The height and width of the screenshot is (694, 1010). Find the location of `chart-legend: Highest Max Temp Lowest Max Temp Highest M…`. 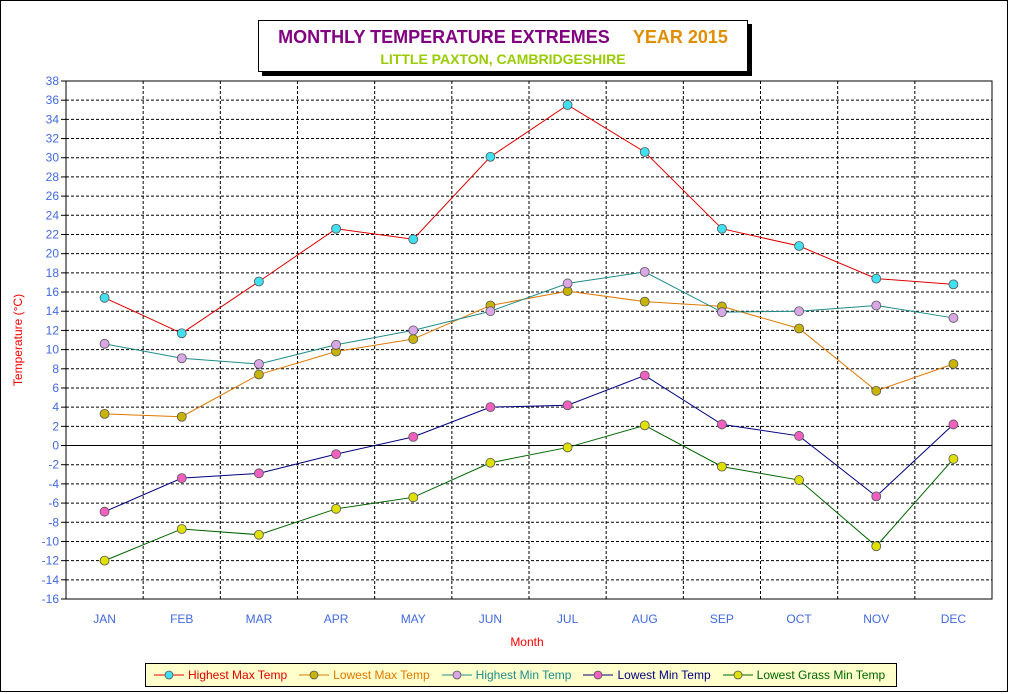

chart-legend: Highest Max Temp Lowest Max Temp Highest M… is located at coordinates (521, 675).